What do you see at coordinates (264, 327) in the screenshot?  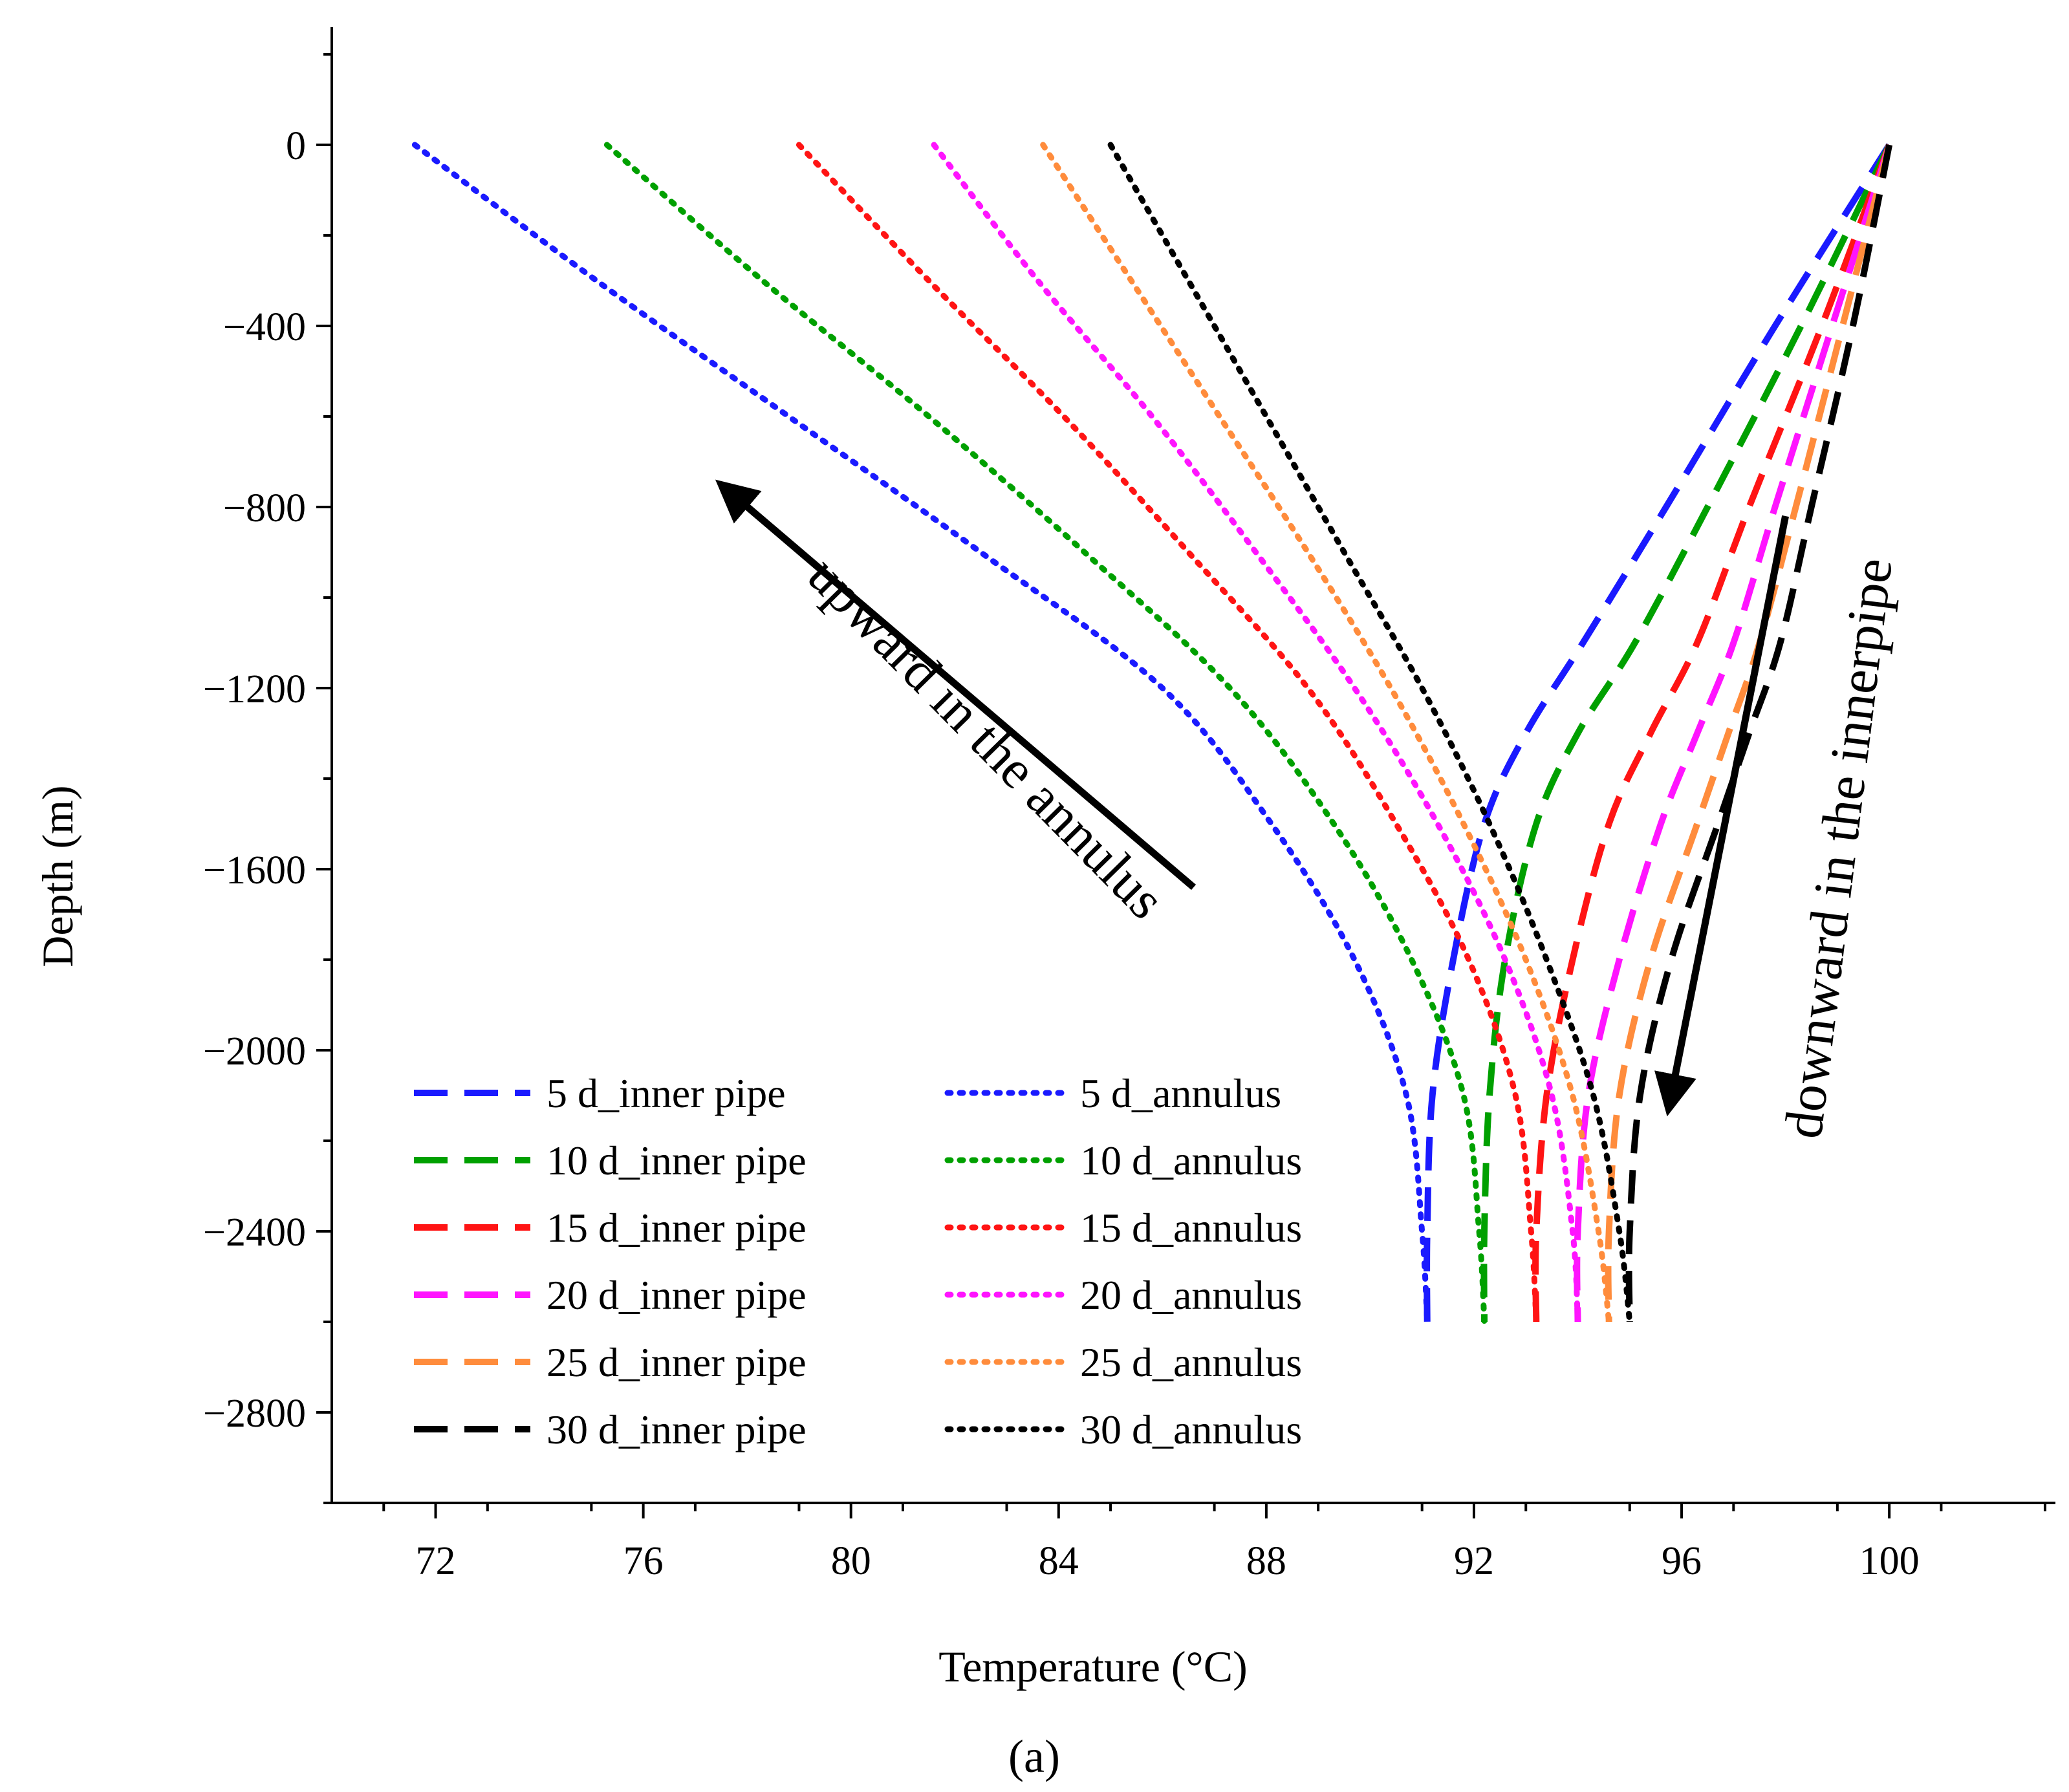 I see `y-tick-label: −400` at bounding box center [264, 327].